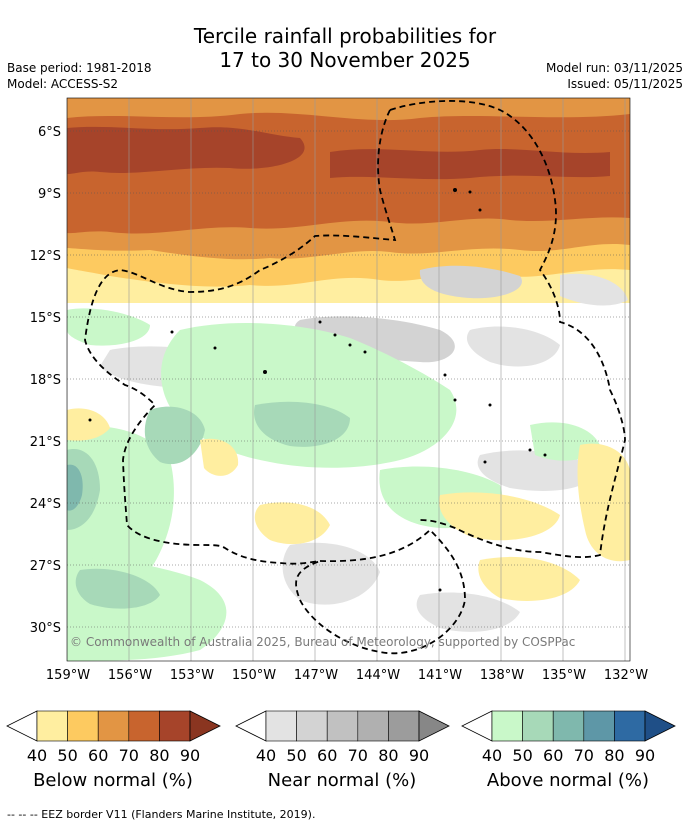 The width and height of the screenshot is (690, 827). I want to click on longitude-tick-label: 135°W, so click(564, 675).